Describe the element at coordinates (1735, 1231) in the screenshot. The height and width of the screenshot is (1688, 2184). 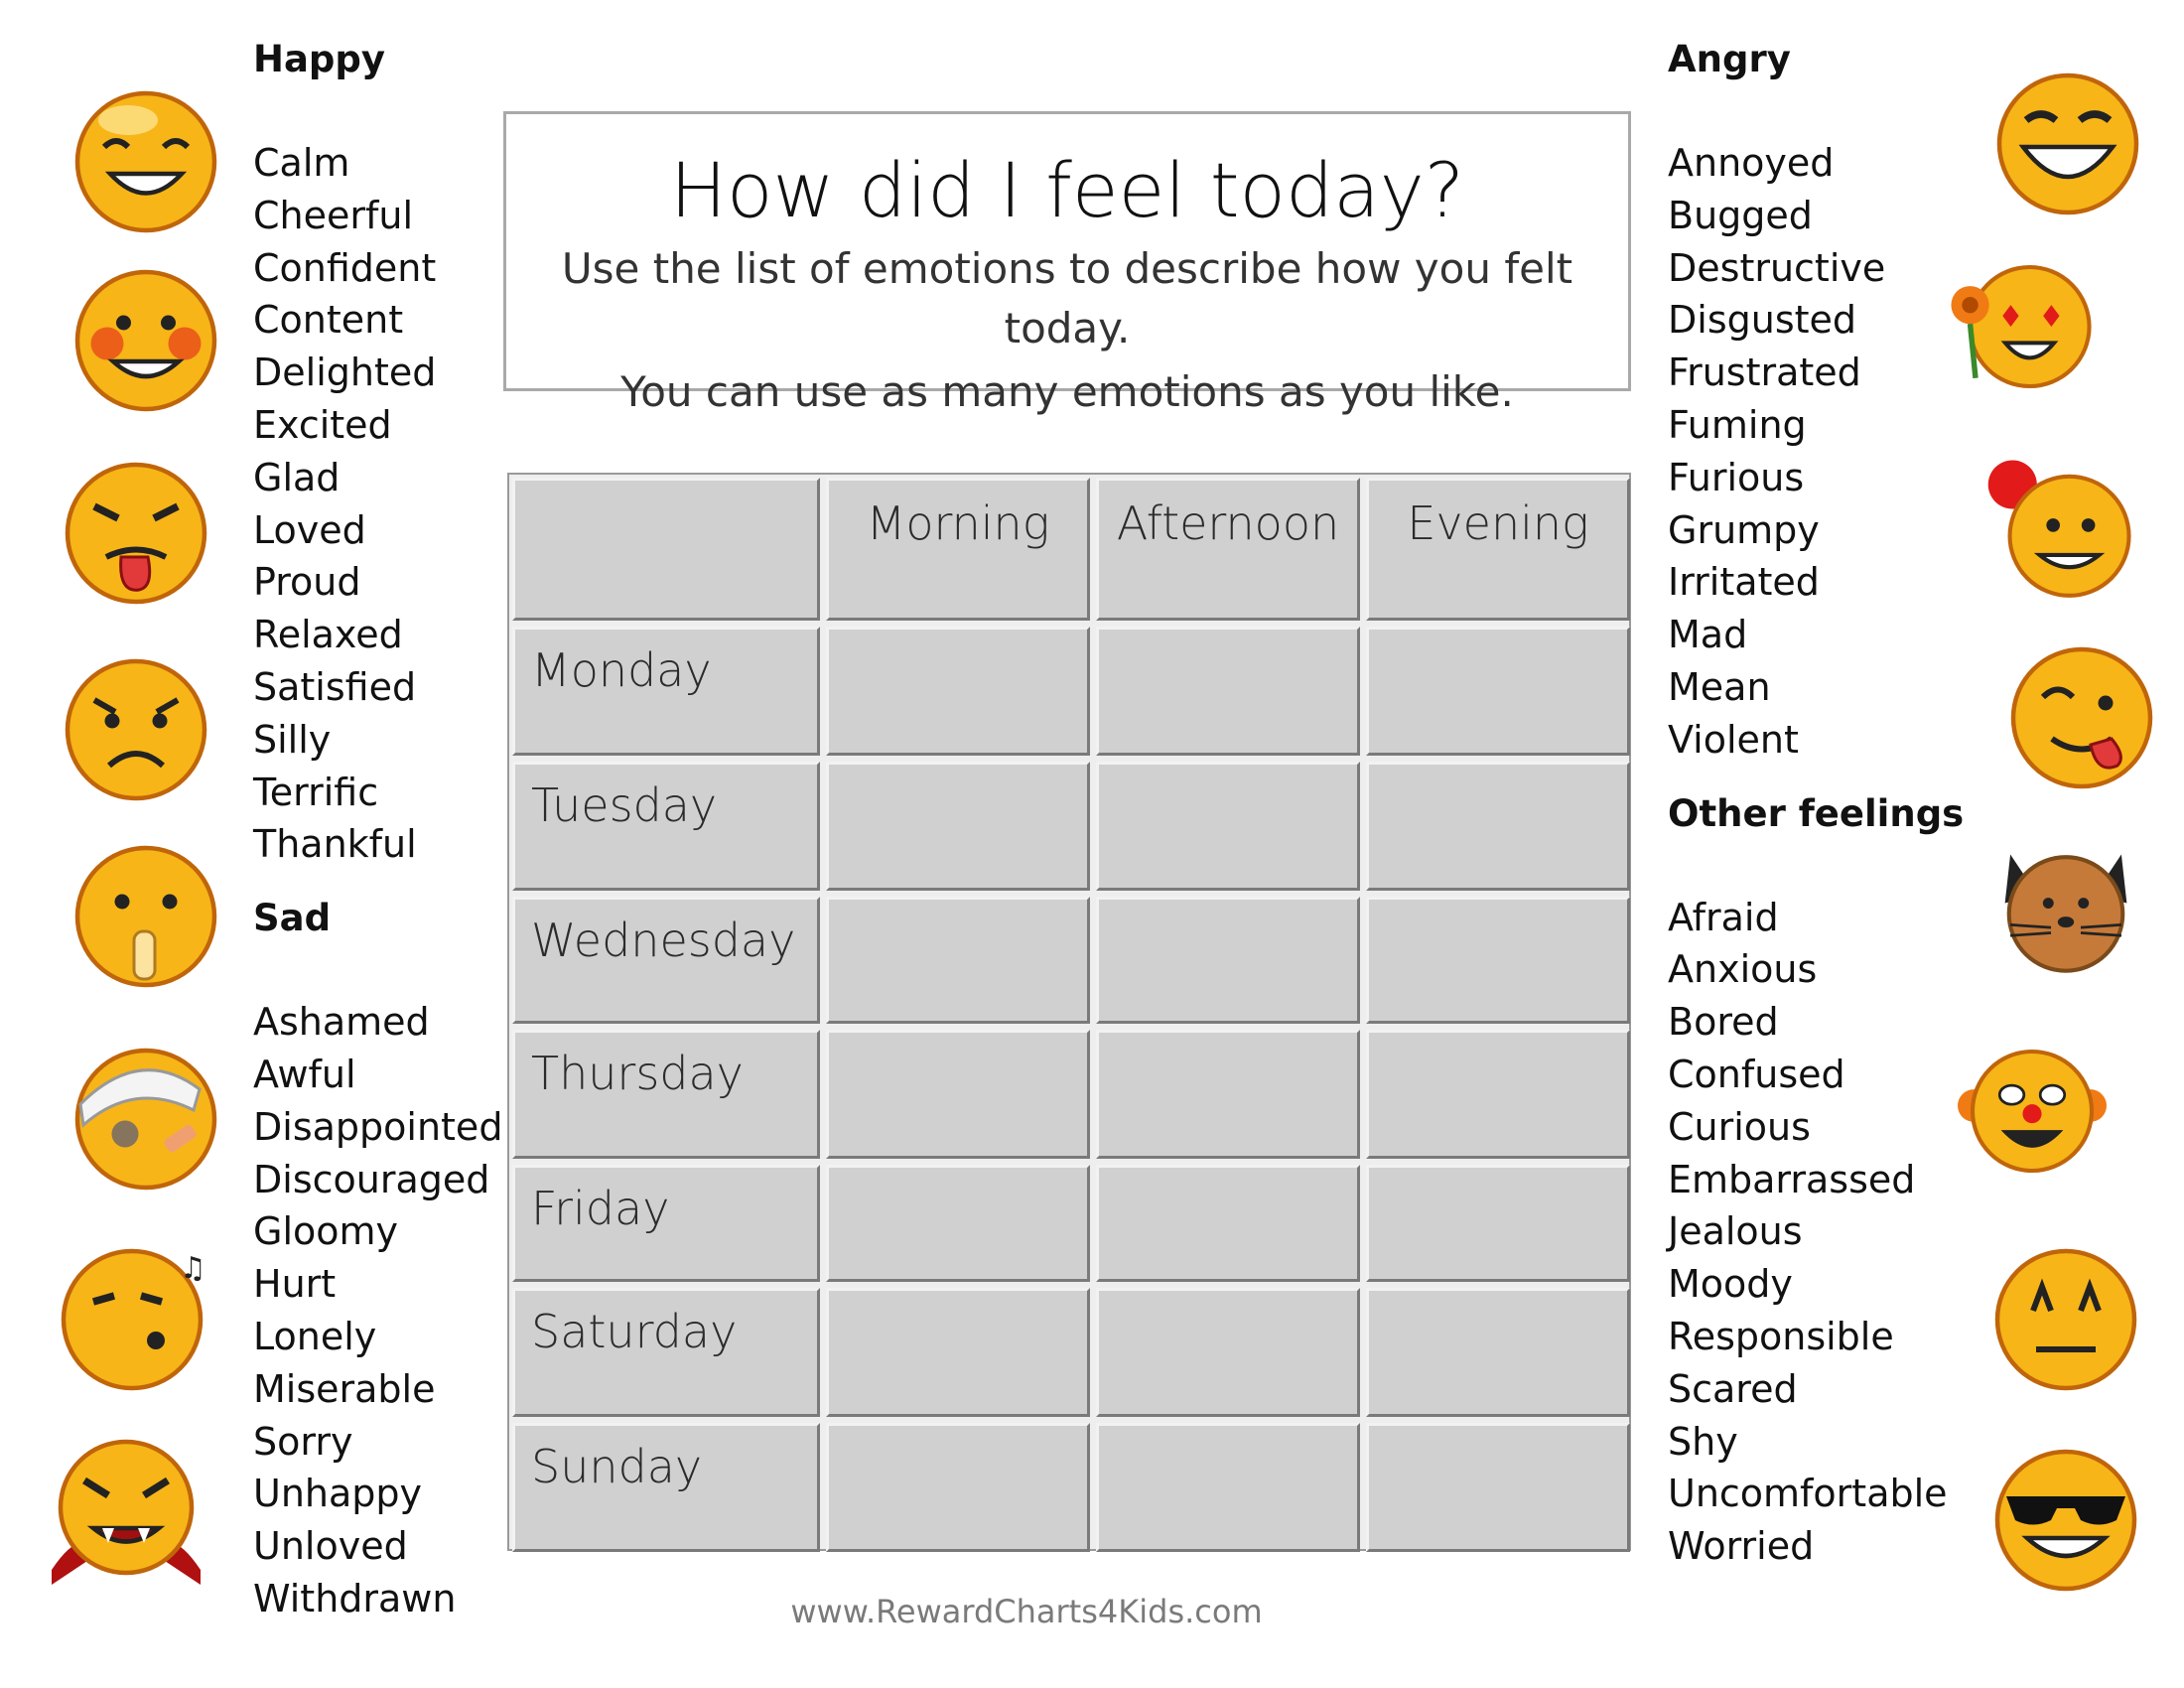
I see `list-item: Jealous` at that location.